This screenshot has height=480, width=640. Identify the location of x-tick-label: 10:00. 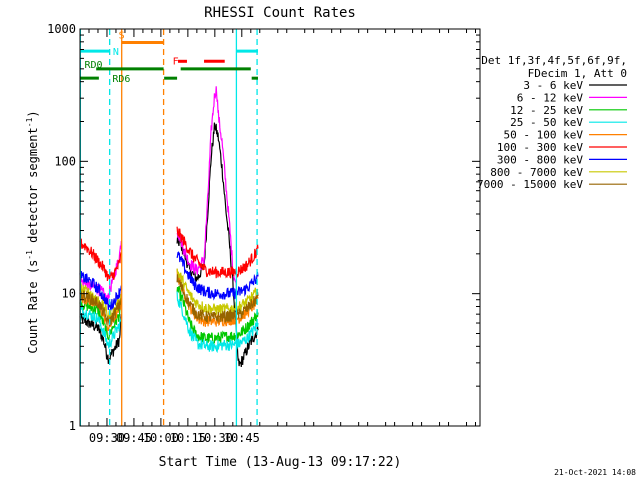
(161, 438).